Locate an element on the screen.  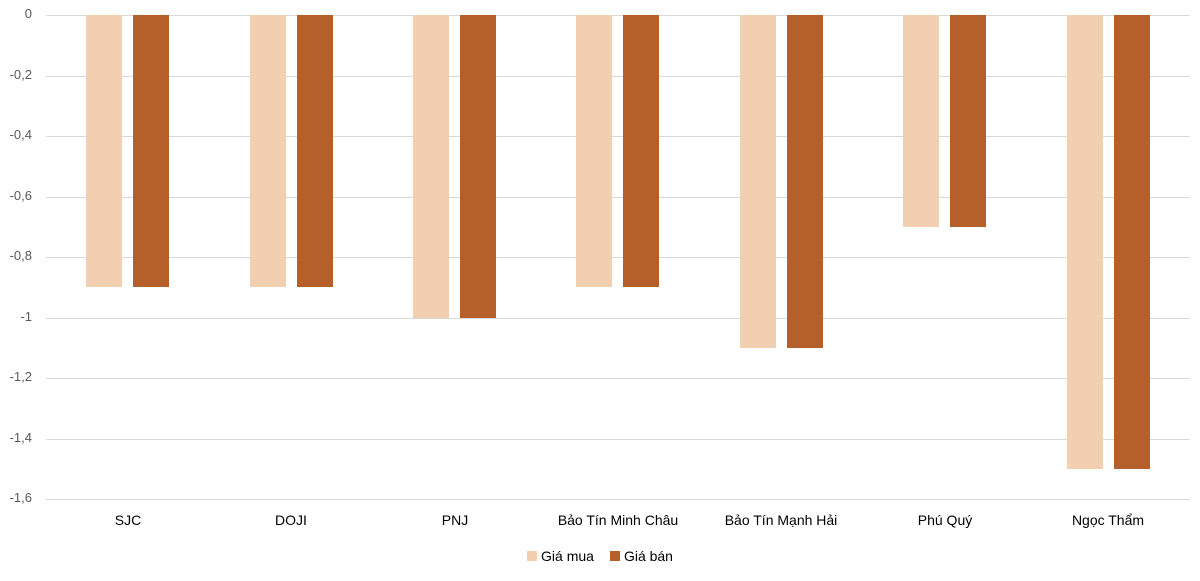
legend-label: Giá bán is located at coordinates (648, 556).